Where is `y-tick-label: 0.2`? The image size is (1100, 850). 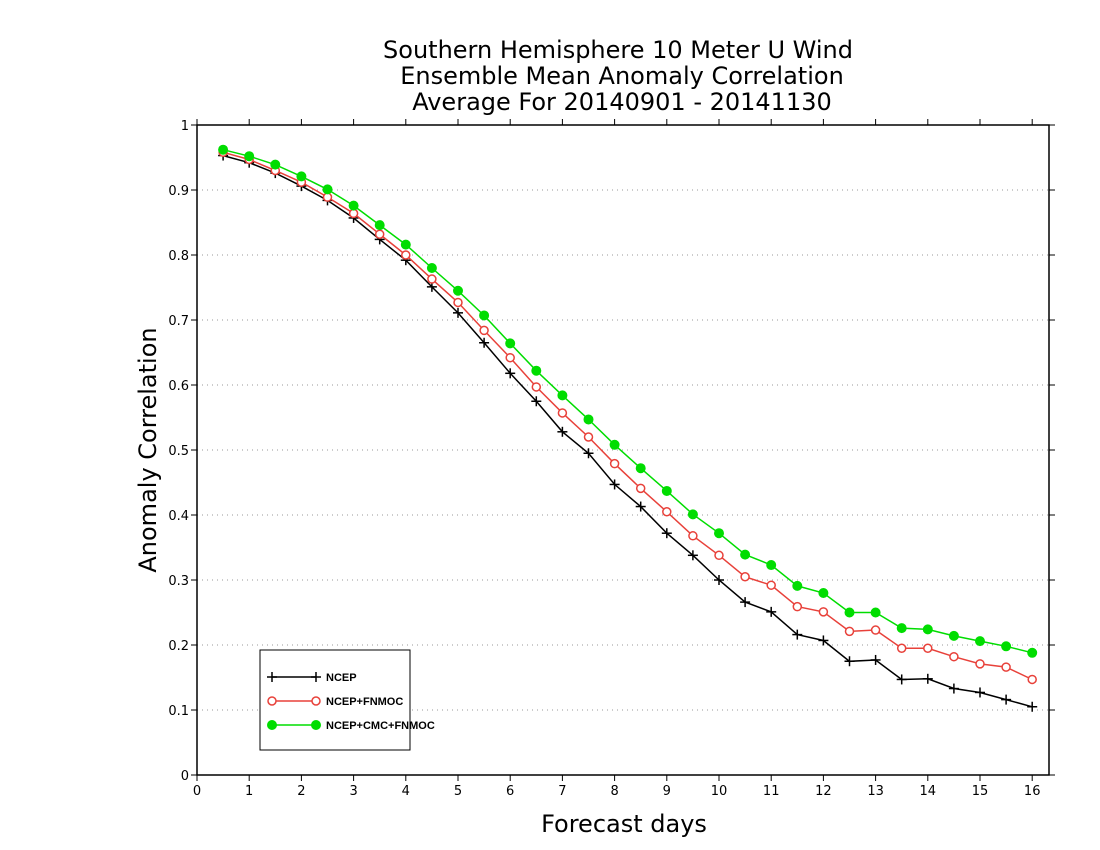 y-tick-label: 0.2 is located at coordinates (178, 646).